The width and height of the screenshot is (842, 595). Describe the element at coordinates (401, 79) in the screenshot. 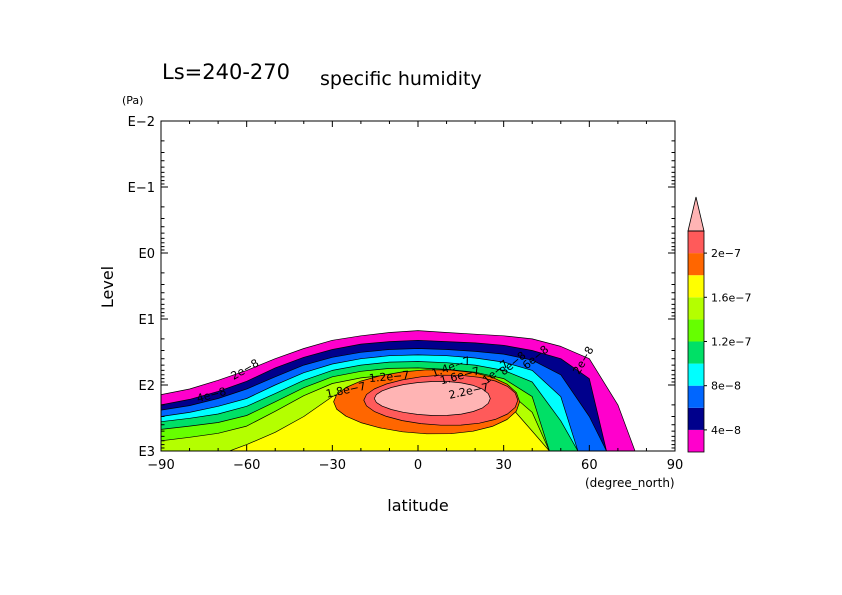

I see `chart-subtitle: specific humidity` at that location.